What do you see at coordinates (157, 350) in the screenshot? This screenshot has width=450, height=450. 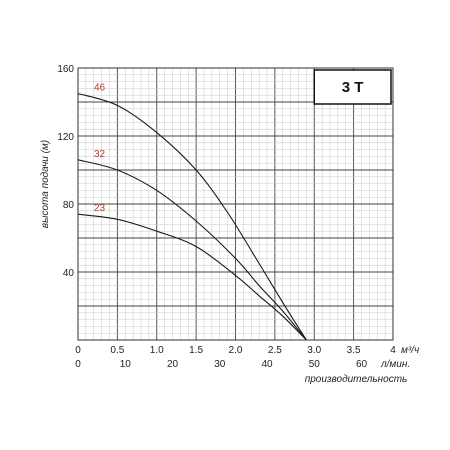 I see `x-tick-label-top: 1.0` at bounding box center [157, 350].